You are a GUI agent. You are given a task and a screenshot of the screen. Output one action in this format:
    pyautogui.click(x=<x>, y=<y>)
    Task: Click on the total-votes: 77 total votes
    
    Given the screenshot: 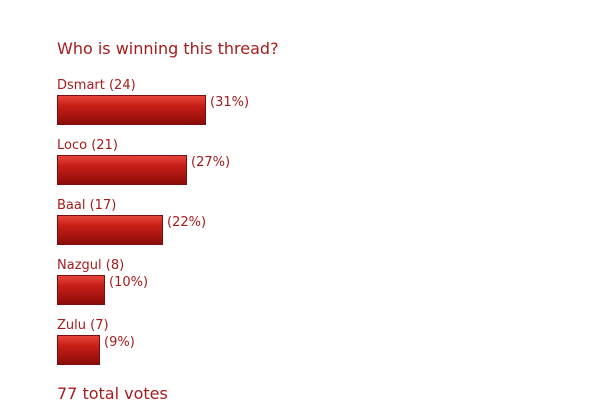 What is the action you would take?
    pyautogui.click(x=112, y=393)
    